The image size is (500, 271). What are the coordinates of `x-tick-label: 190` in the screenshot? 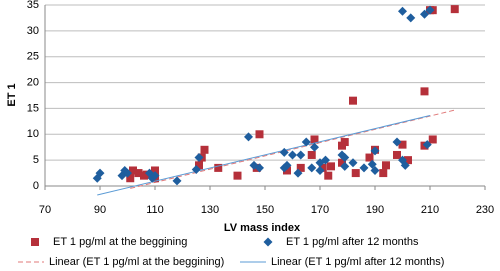 It's located at (375, 210).